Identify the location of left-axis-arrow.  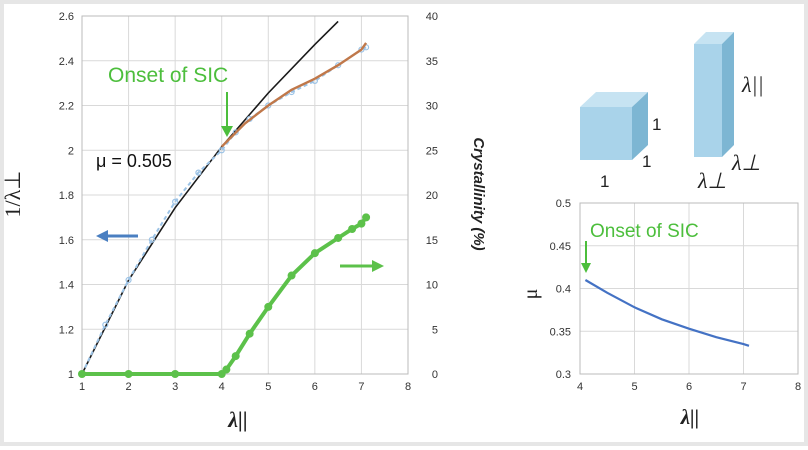
(117, 236).